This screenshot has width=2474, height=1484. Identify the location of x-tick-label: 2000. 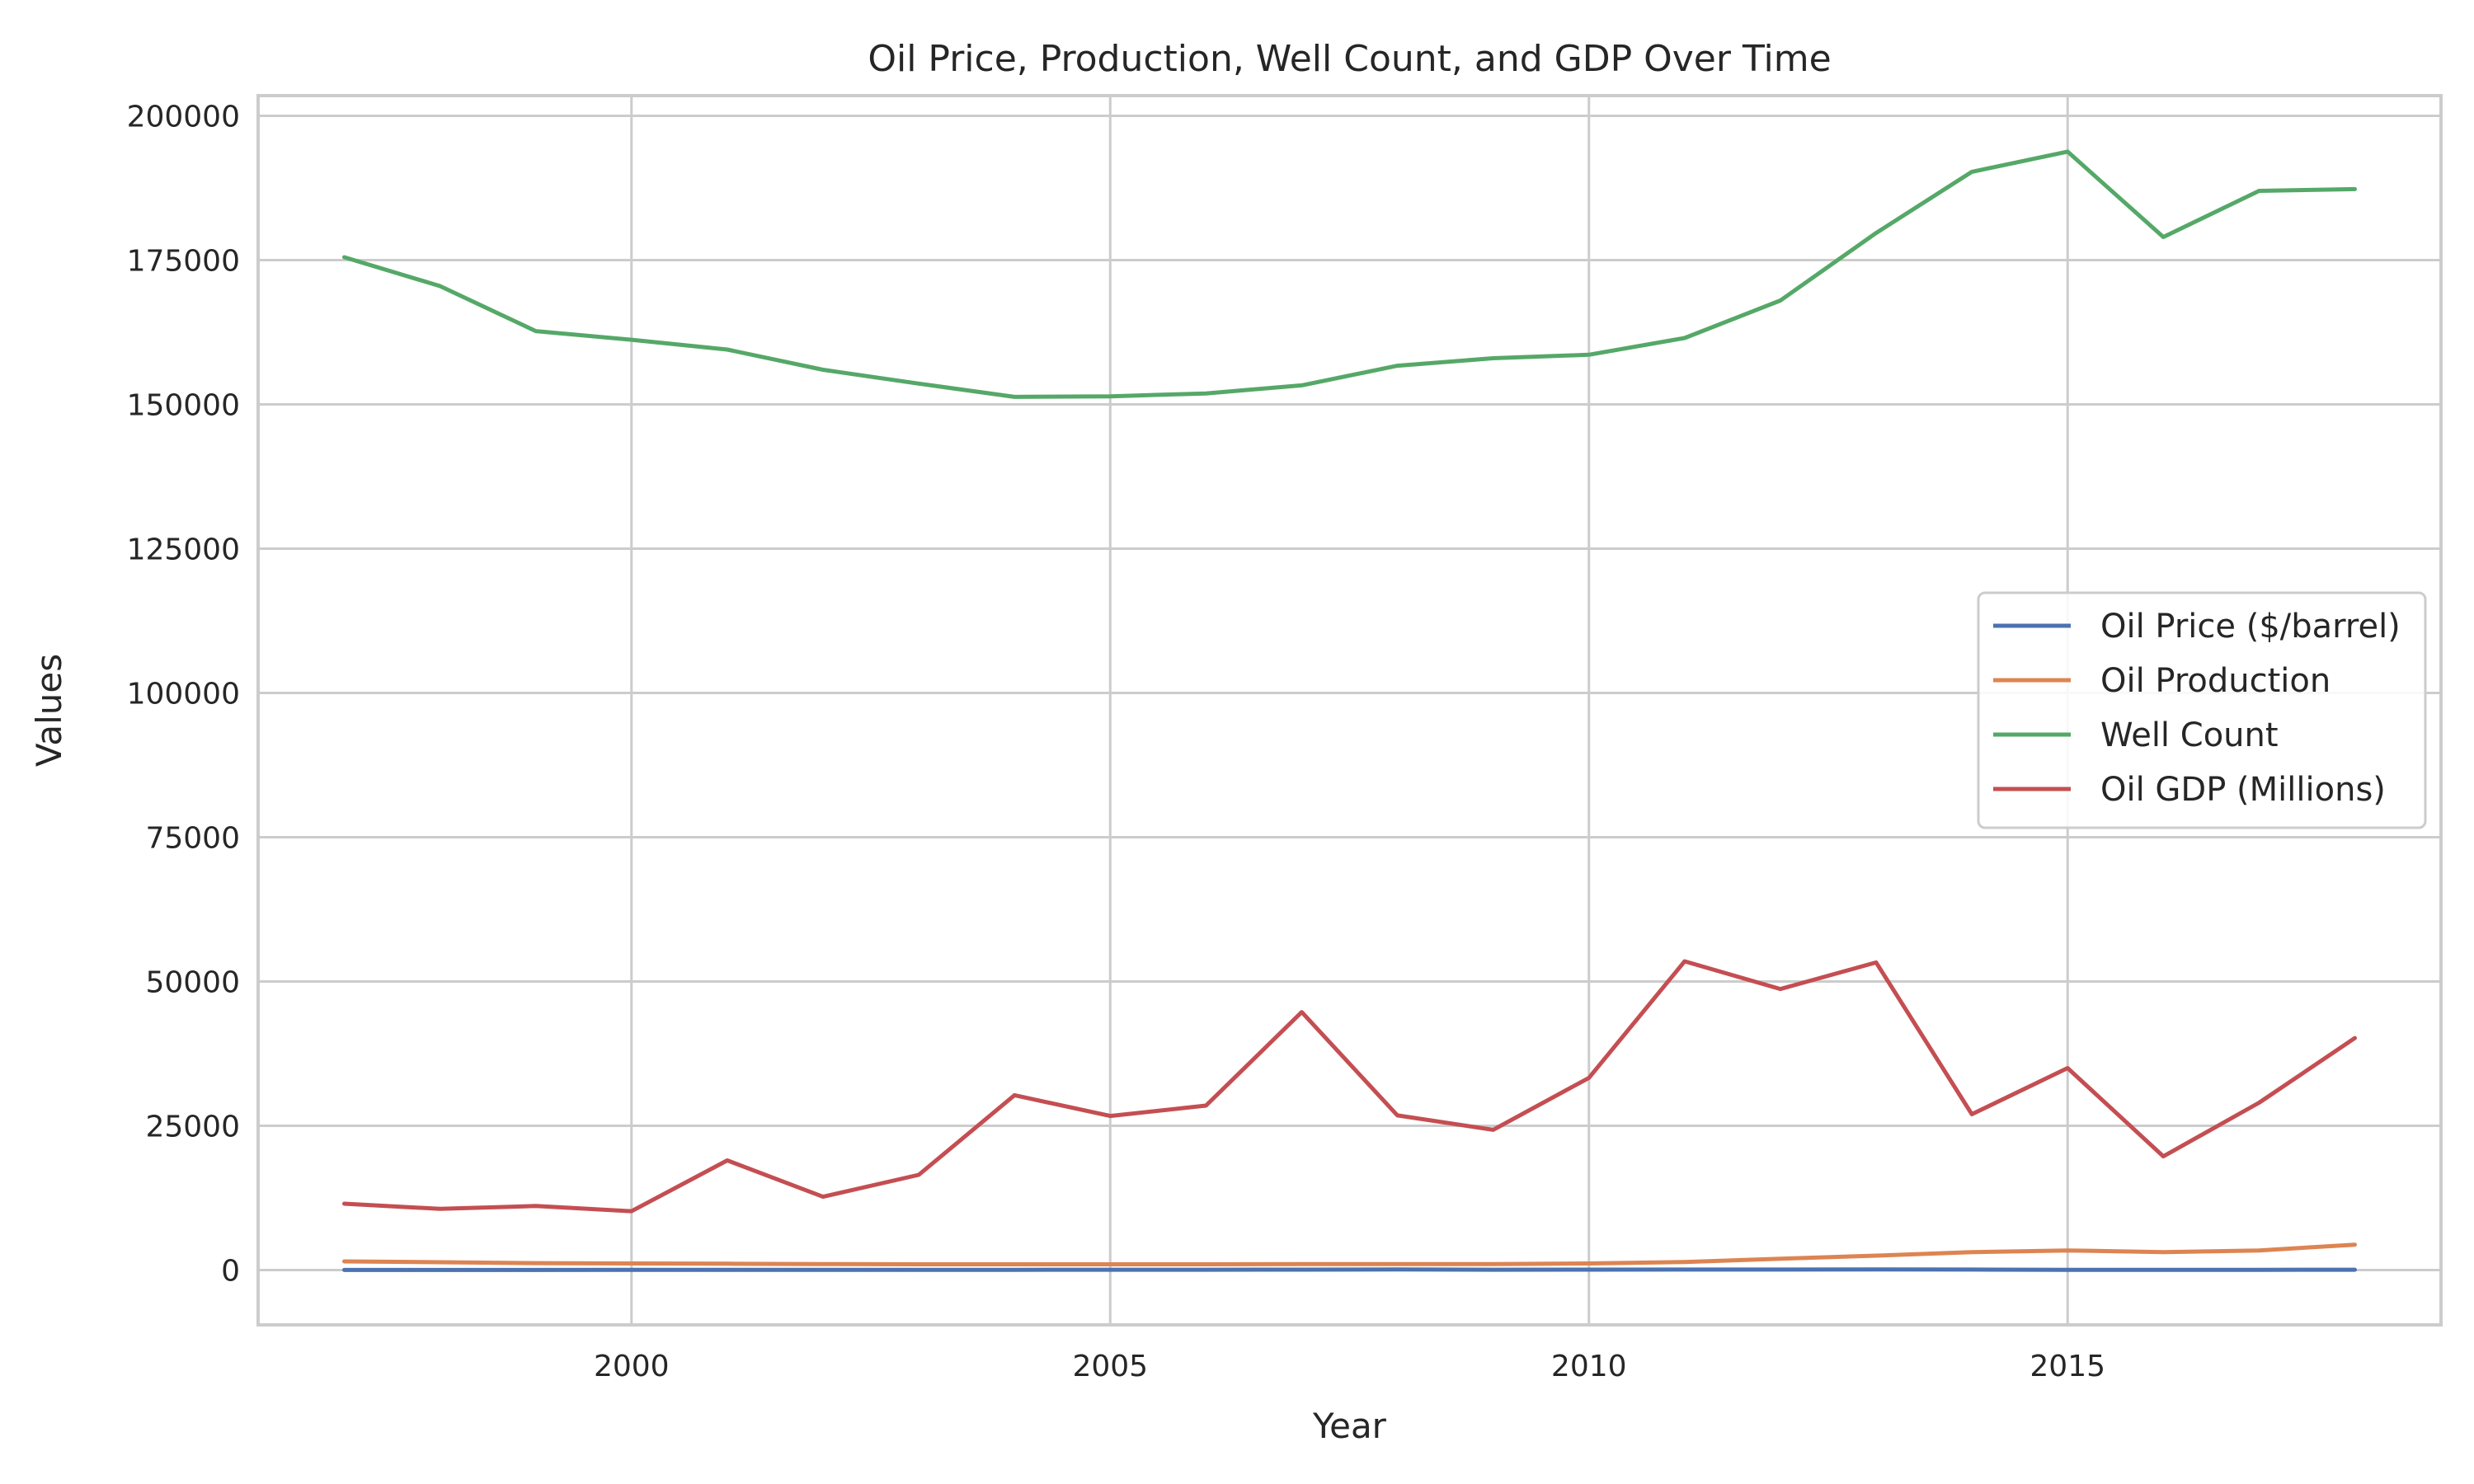
(632, 1366).